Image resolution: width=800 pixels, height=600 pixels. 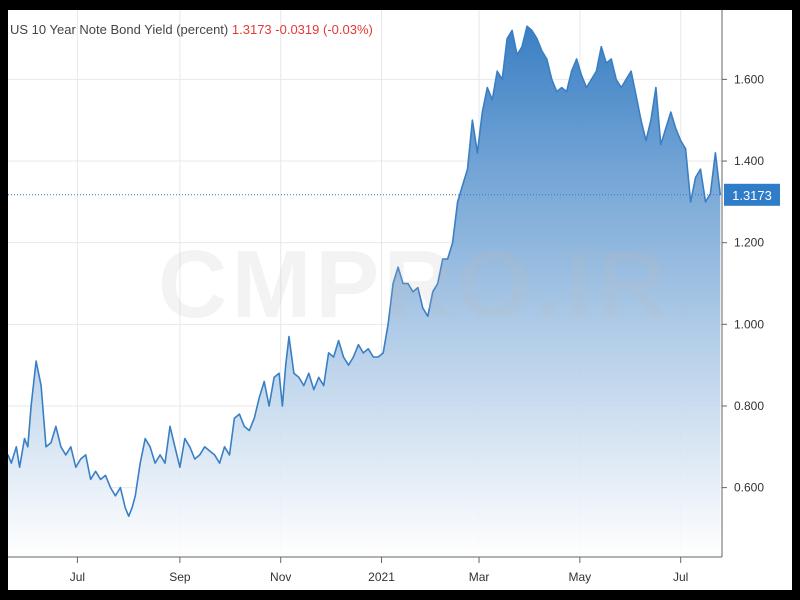 I want to click on y-tick-label: 0.600, so click(x=749, y=488).